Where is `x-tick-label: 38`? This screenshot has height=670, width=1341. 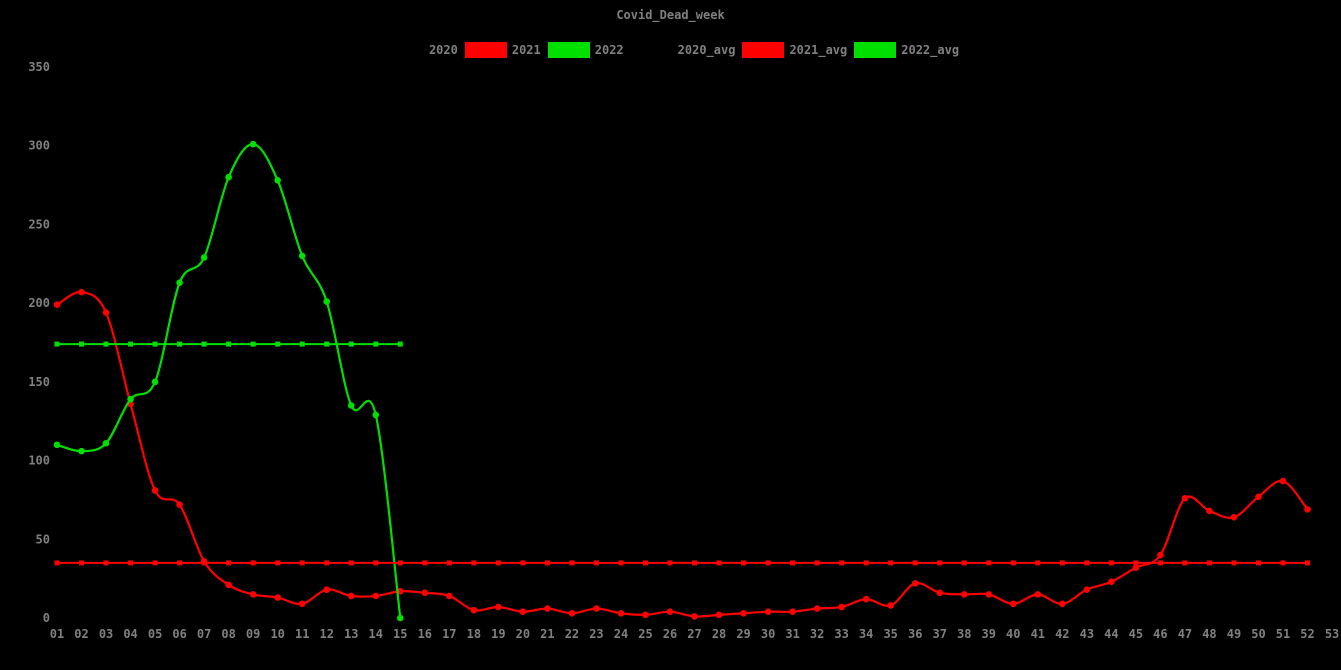 x-tick-label: 38 is located at coordinates (964, 634).